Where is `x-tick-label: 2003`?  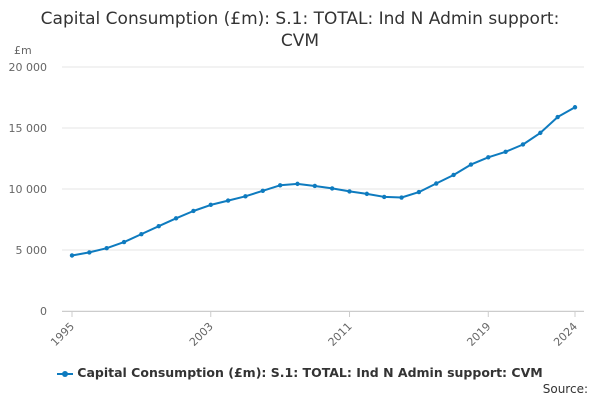
x-tick-label: 2003 is located at coordinates (201, 334).